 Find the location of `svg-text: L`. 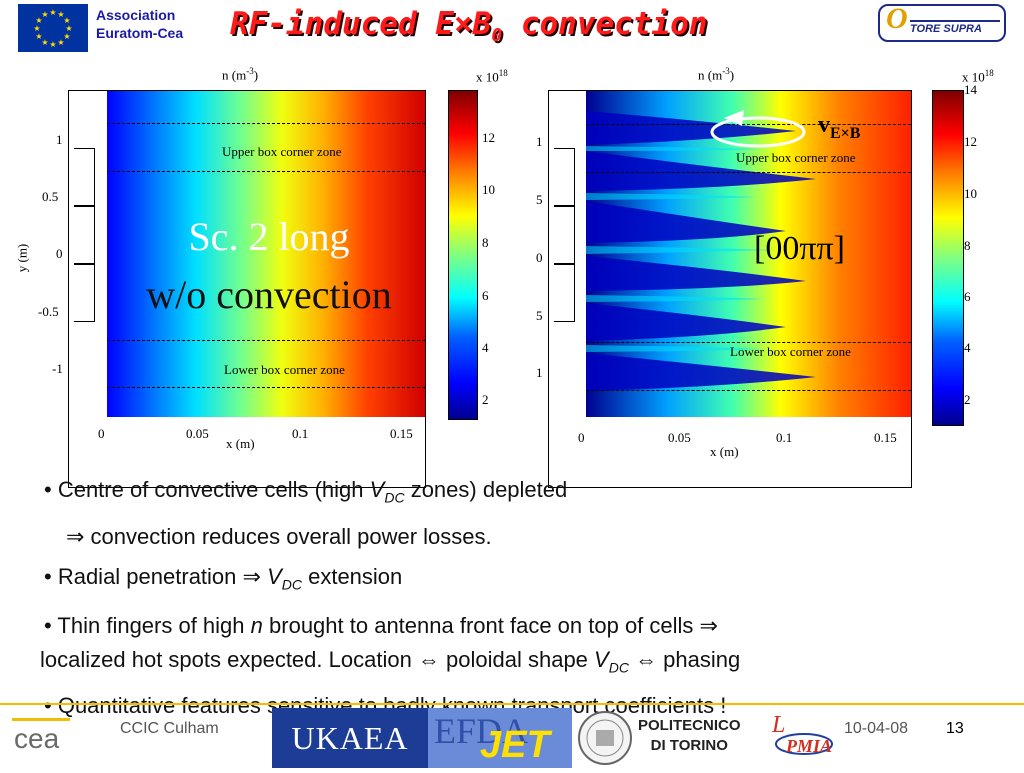

svg-text: L is located at coordinates (778, 725).